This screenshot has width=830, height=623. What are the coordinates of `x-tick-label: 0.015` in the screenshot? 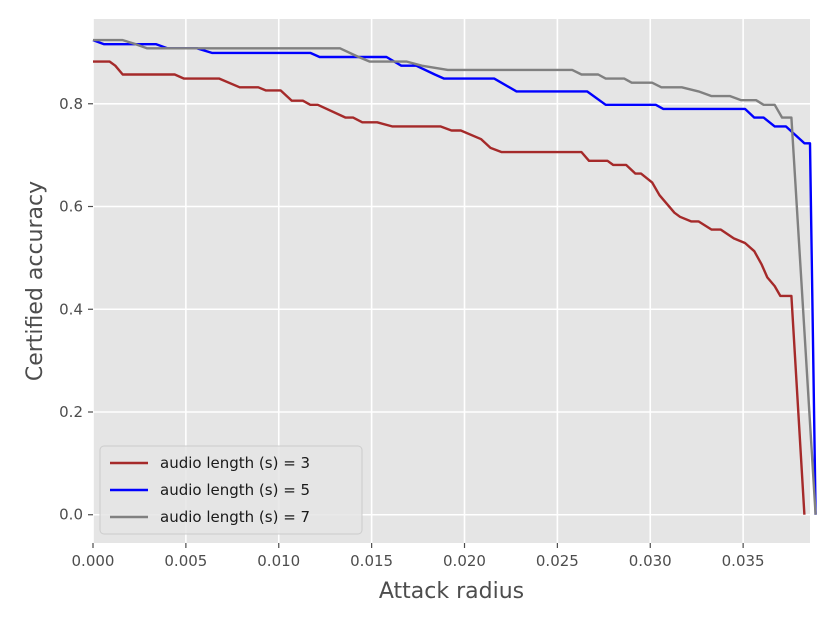 It's located at (371, 561).